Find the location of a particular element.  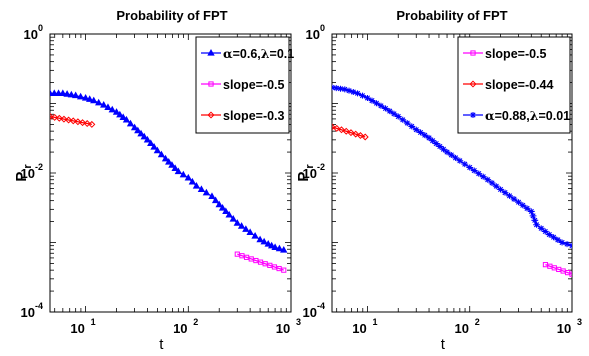

x-tick-exponent: 2 is located at coordinates (195, 322).